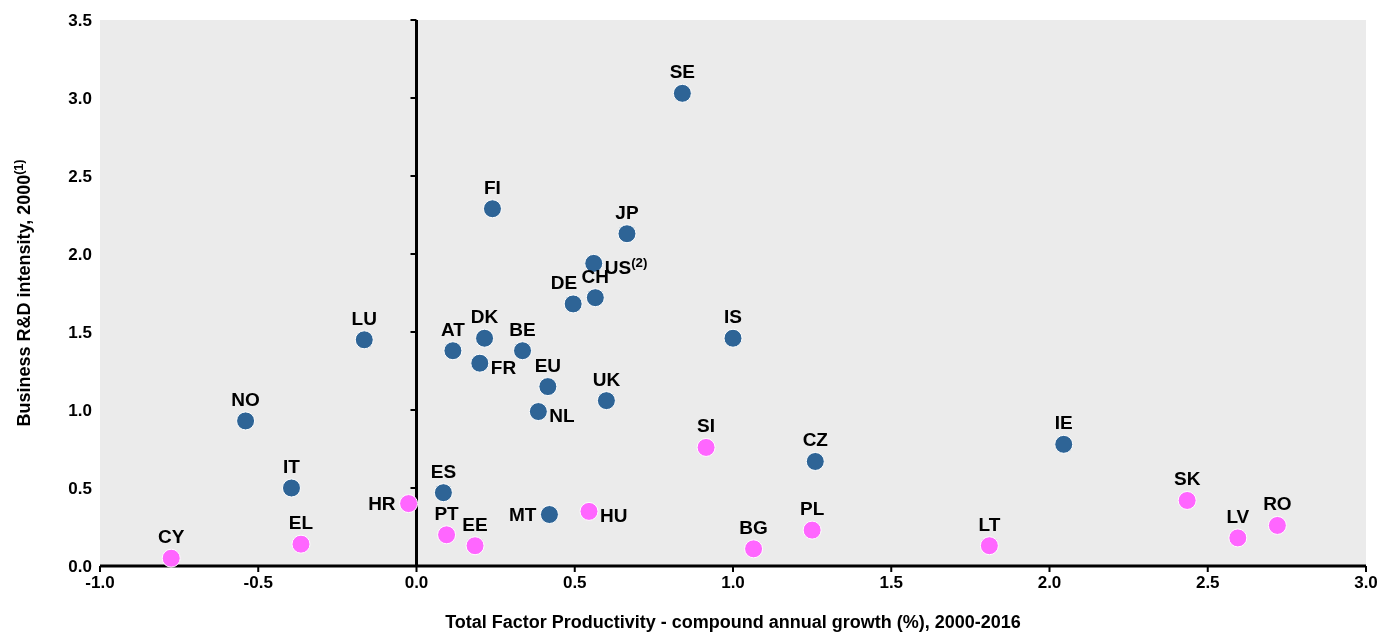 The height and width of the screenshot is (642, 1387). I want to click on x-tick-label: 2.5, so click(1207, 582).